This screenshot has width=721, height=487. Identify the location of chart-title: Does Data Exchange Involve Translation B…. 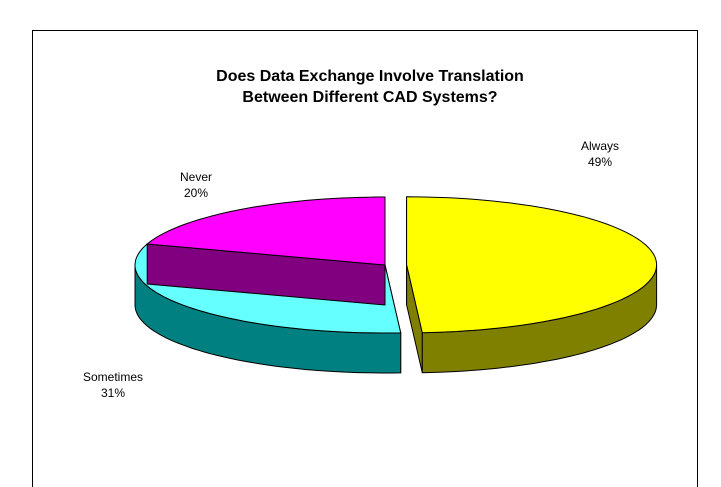
(370, 87).